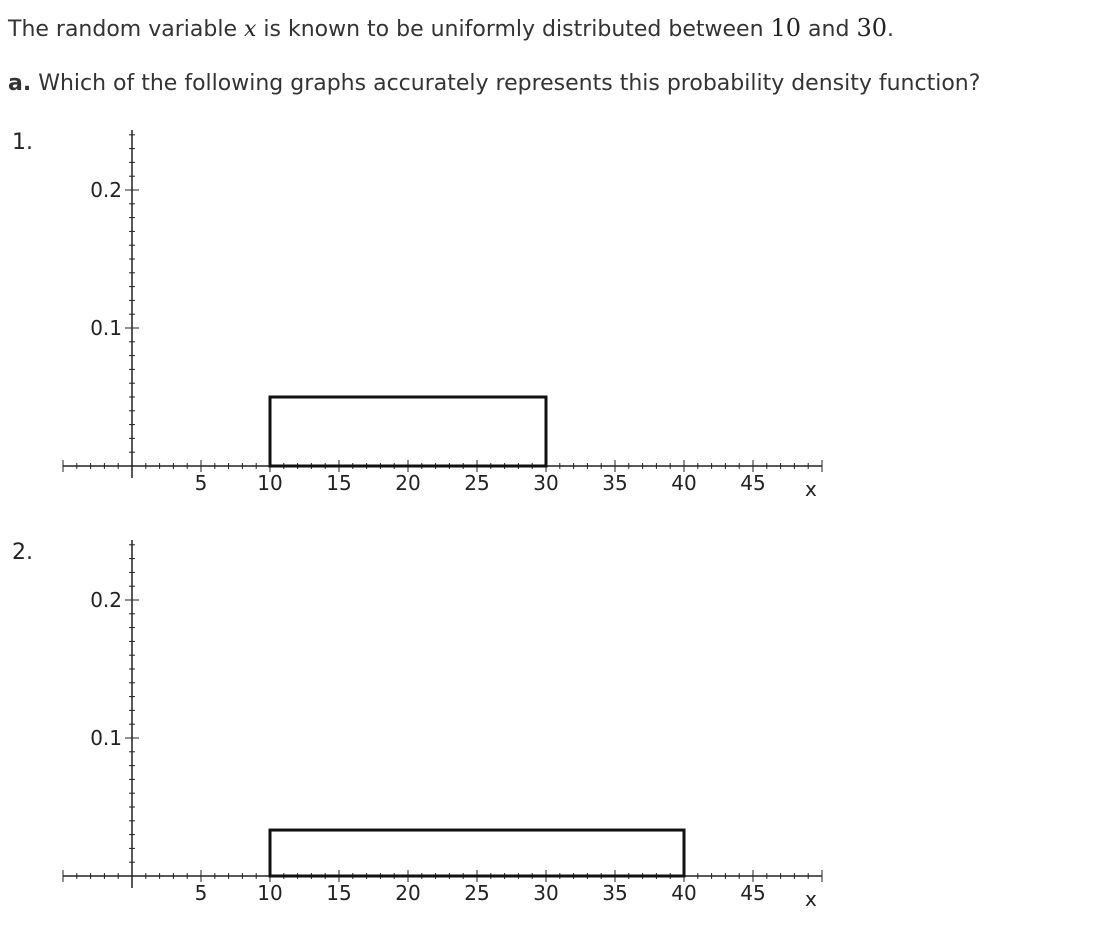 This screenshot has height=940, width=1095. What do you see at coordinates (126, 29) in the screenshot?
I see `intro-text-before: The random variable` at bounding box center [126, 29].